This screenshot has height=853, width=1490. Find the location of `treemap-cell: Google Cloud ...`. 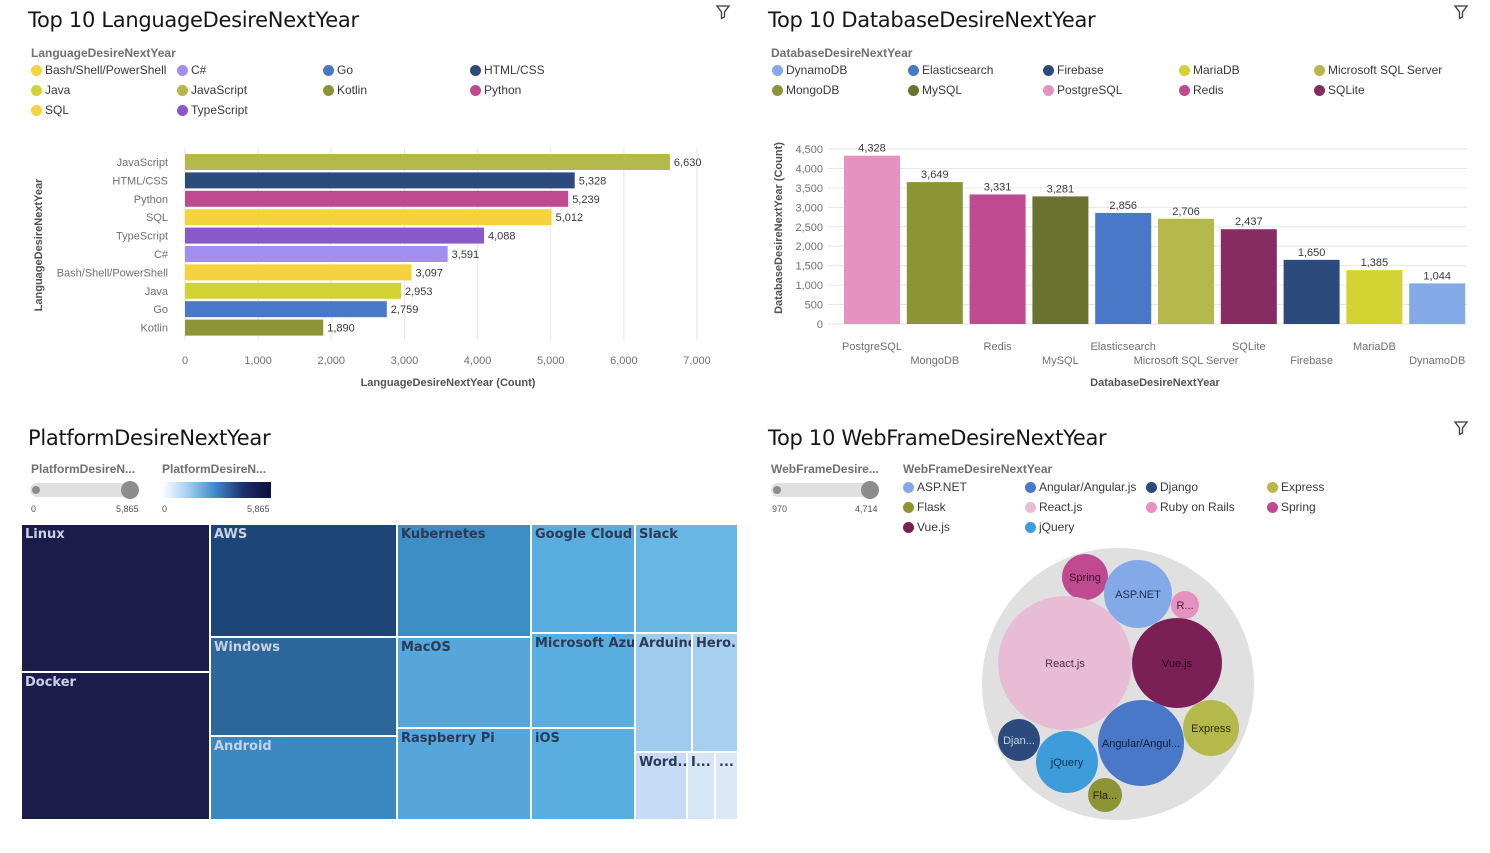

treemap-cell: Google Cloud ... is located at coordinates (583, 578).